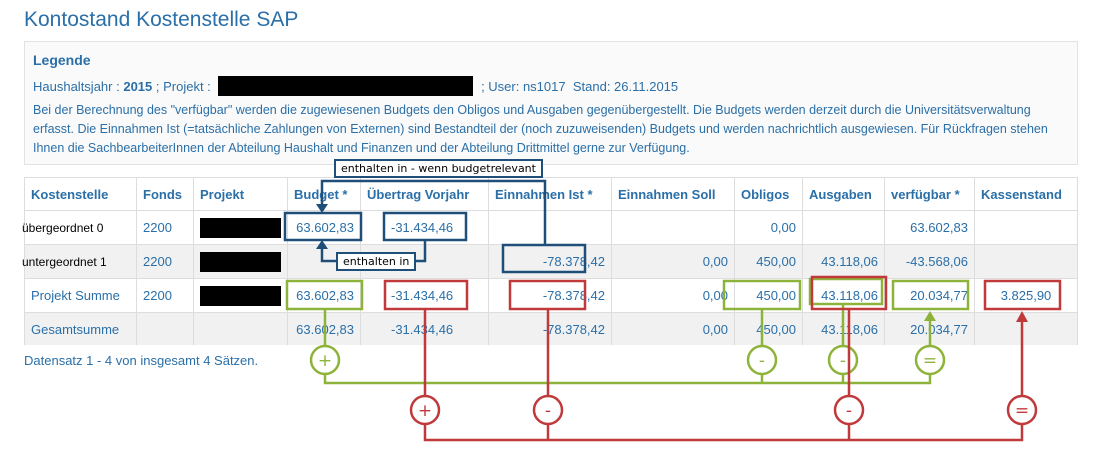 This screenshot has height=467, width=1099. I want to click on col-header-obligos: Obligos, so click(768, 194).